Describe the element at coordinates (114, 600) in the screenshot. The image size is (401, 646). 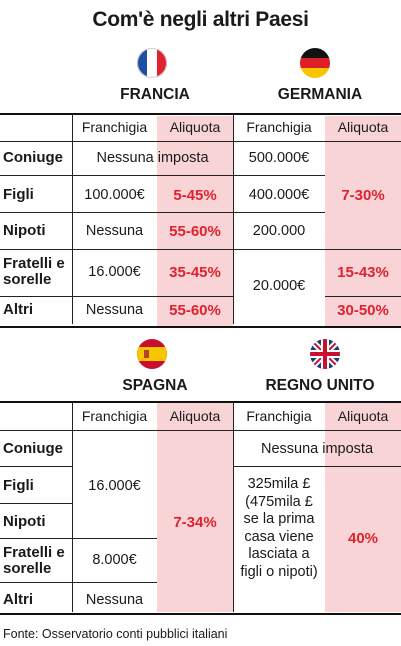
I see `spain-altri-franchigia: Nessuna` at that location.